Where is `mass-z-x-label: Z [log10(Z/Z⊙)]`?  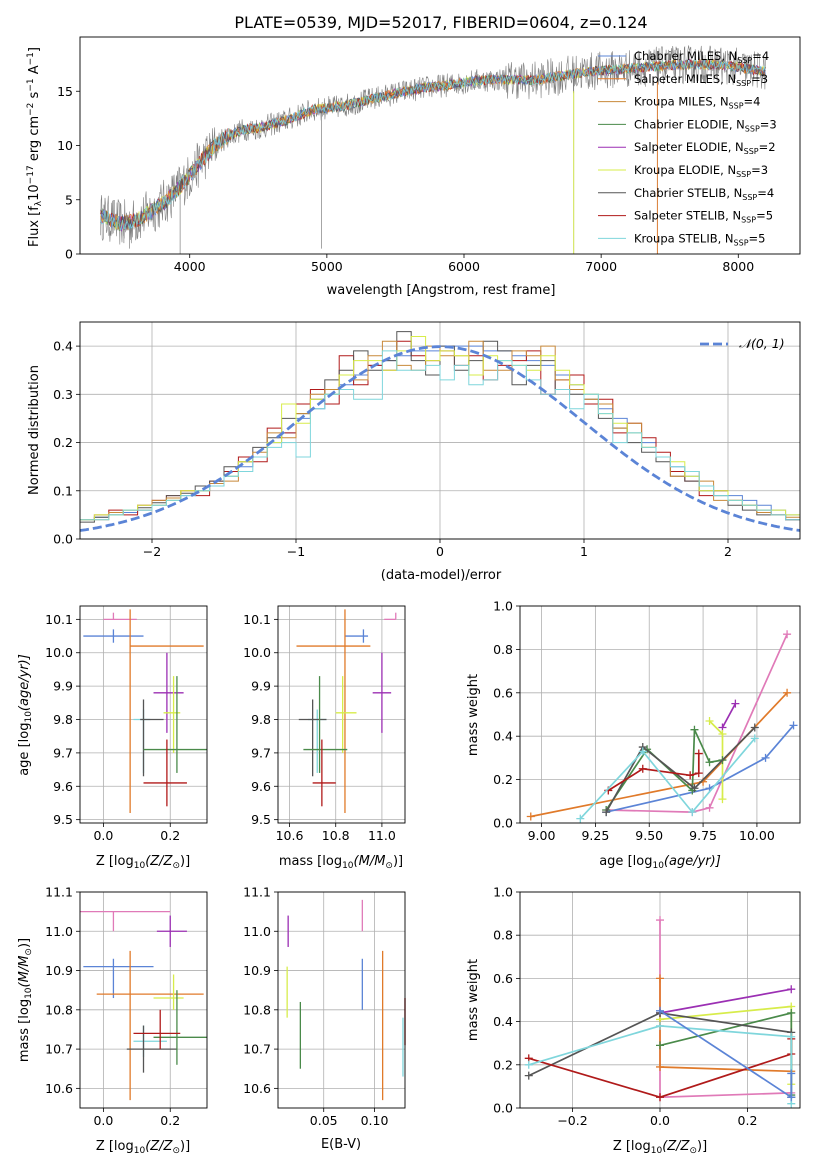 mass-z-x-label: Z [log10(Z/Z⊙)] is located at coordinates (143, 1147).